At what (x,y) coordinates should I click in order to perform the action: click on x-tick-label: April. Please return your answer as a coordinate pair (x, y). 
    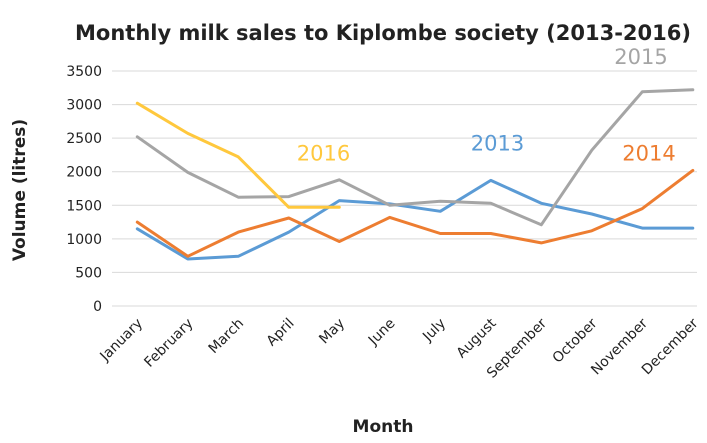
    Looking at the image, I should click on (281, 333).